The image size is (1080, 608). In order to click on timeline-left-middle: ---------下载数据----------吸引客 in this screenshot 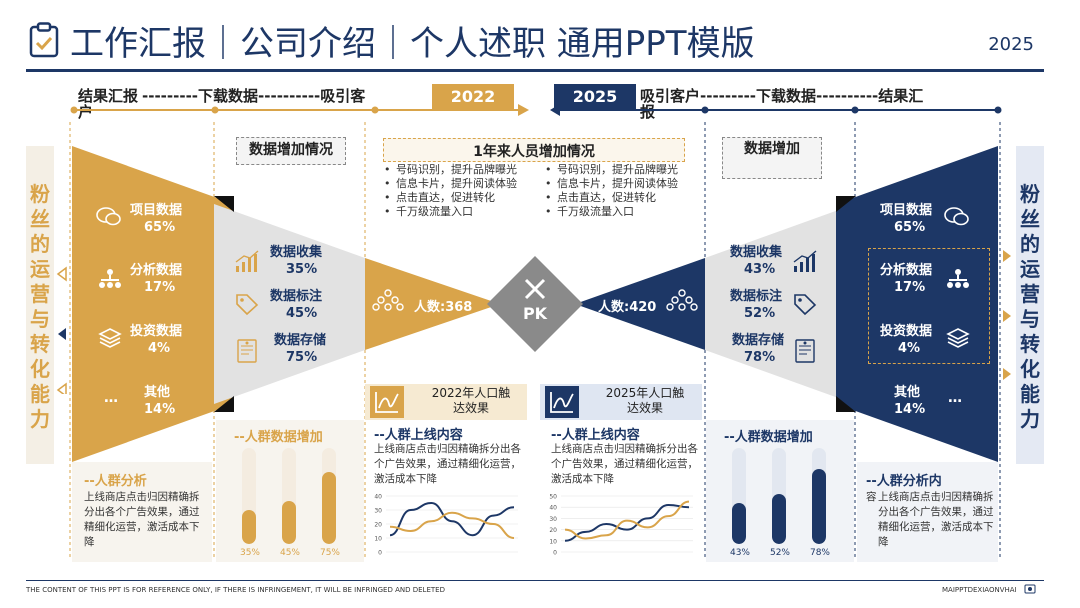, I will do `click(254, 96)`.